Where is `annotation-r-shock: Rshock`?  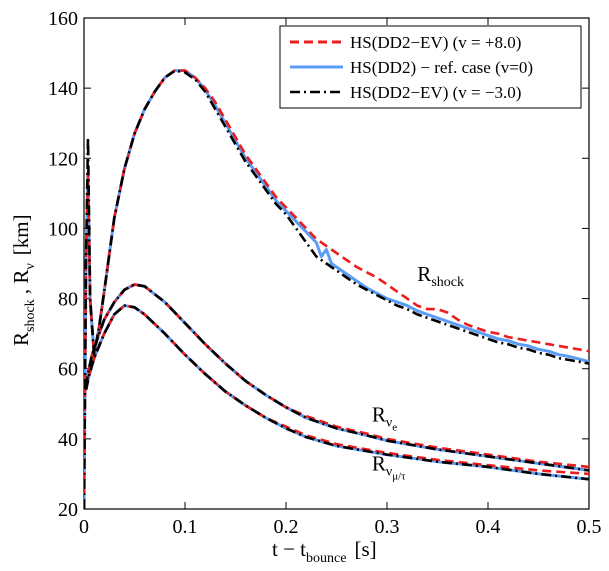 annotation-r-shock: Rshock is located at coordinates (440, 276).